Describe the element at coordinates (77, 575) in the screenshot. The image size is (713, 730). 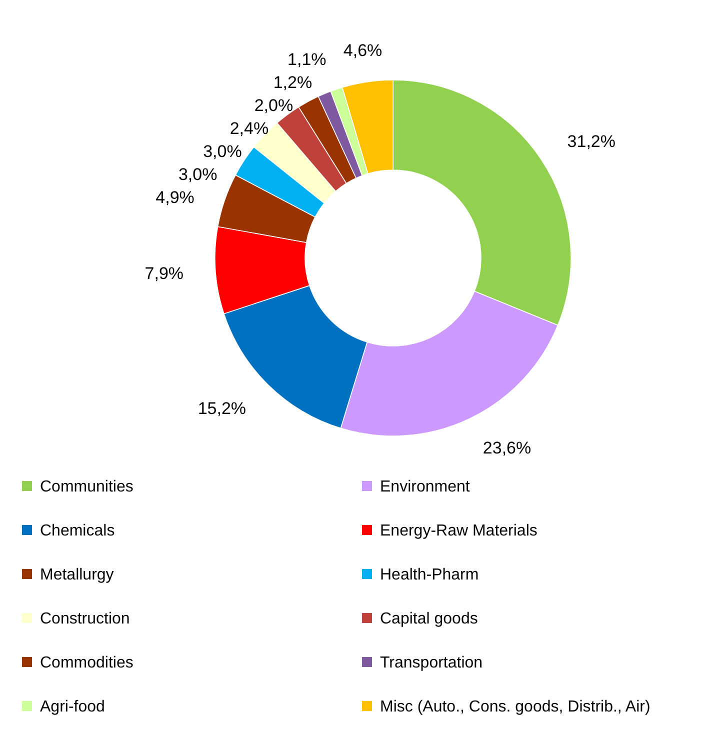
I see `legend-label: Metallurgy` at that location.